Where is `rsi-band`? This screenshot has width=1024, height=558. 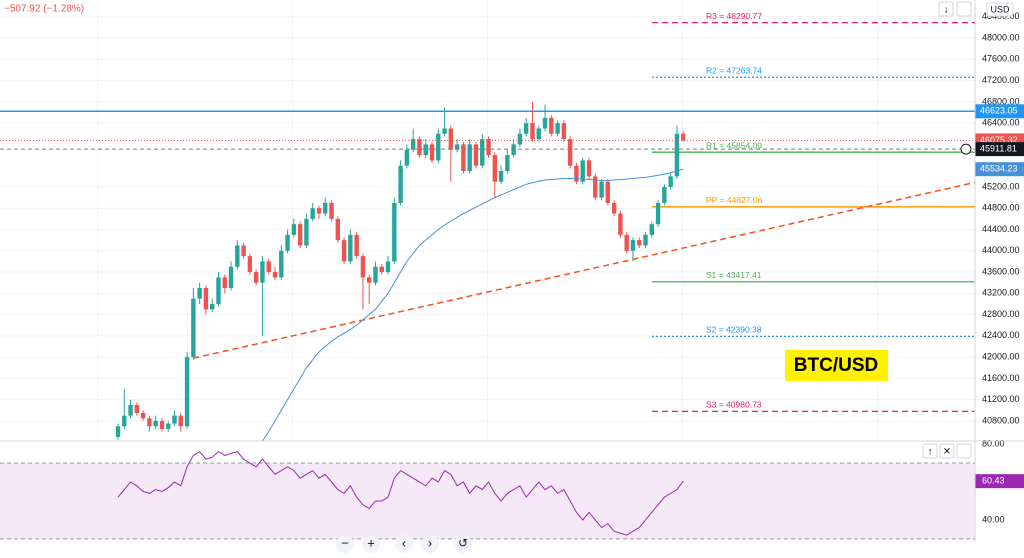 rsi-band is located at coordinates (487, 501).